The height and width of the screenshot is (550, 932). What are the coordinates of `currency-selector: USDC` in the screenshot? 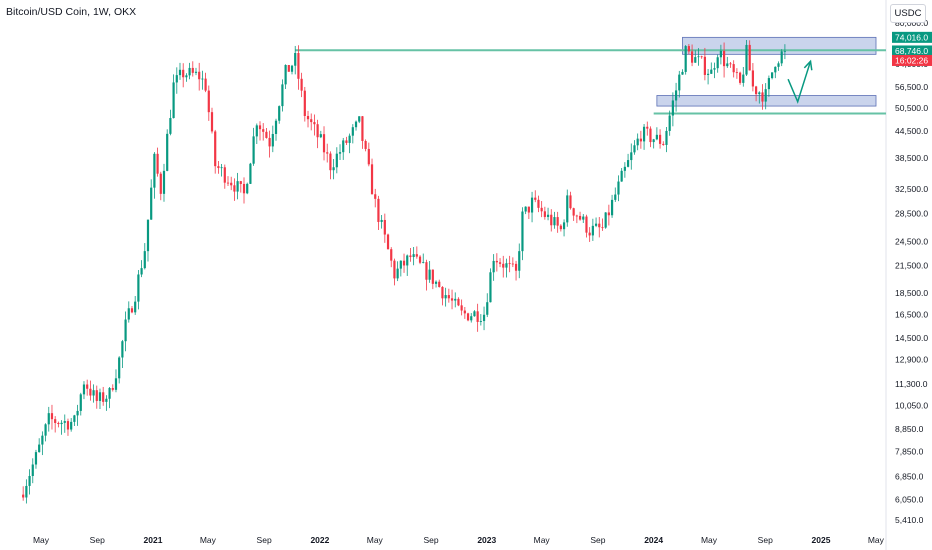 It's located at (908, 13).